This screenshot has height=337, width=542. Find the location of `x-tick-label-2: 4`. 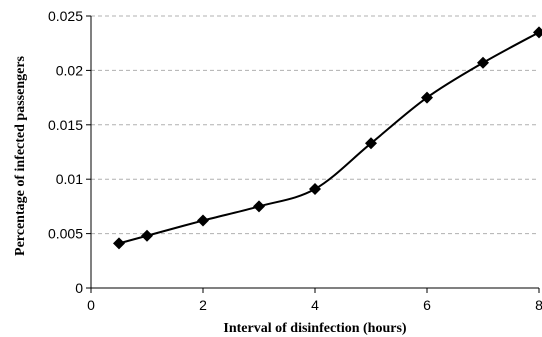

x-tick-label-2: 4 is located at coordinates (315, 305).